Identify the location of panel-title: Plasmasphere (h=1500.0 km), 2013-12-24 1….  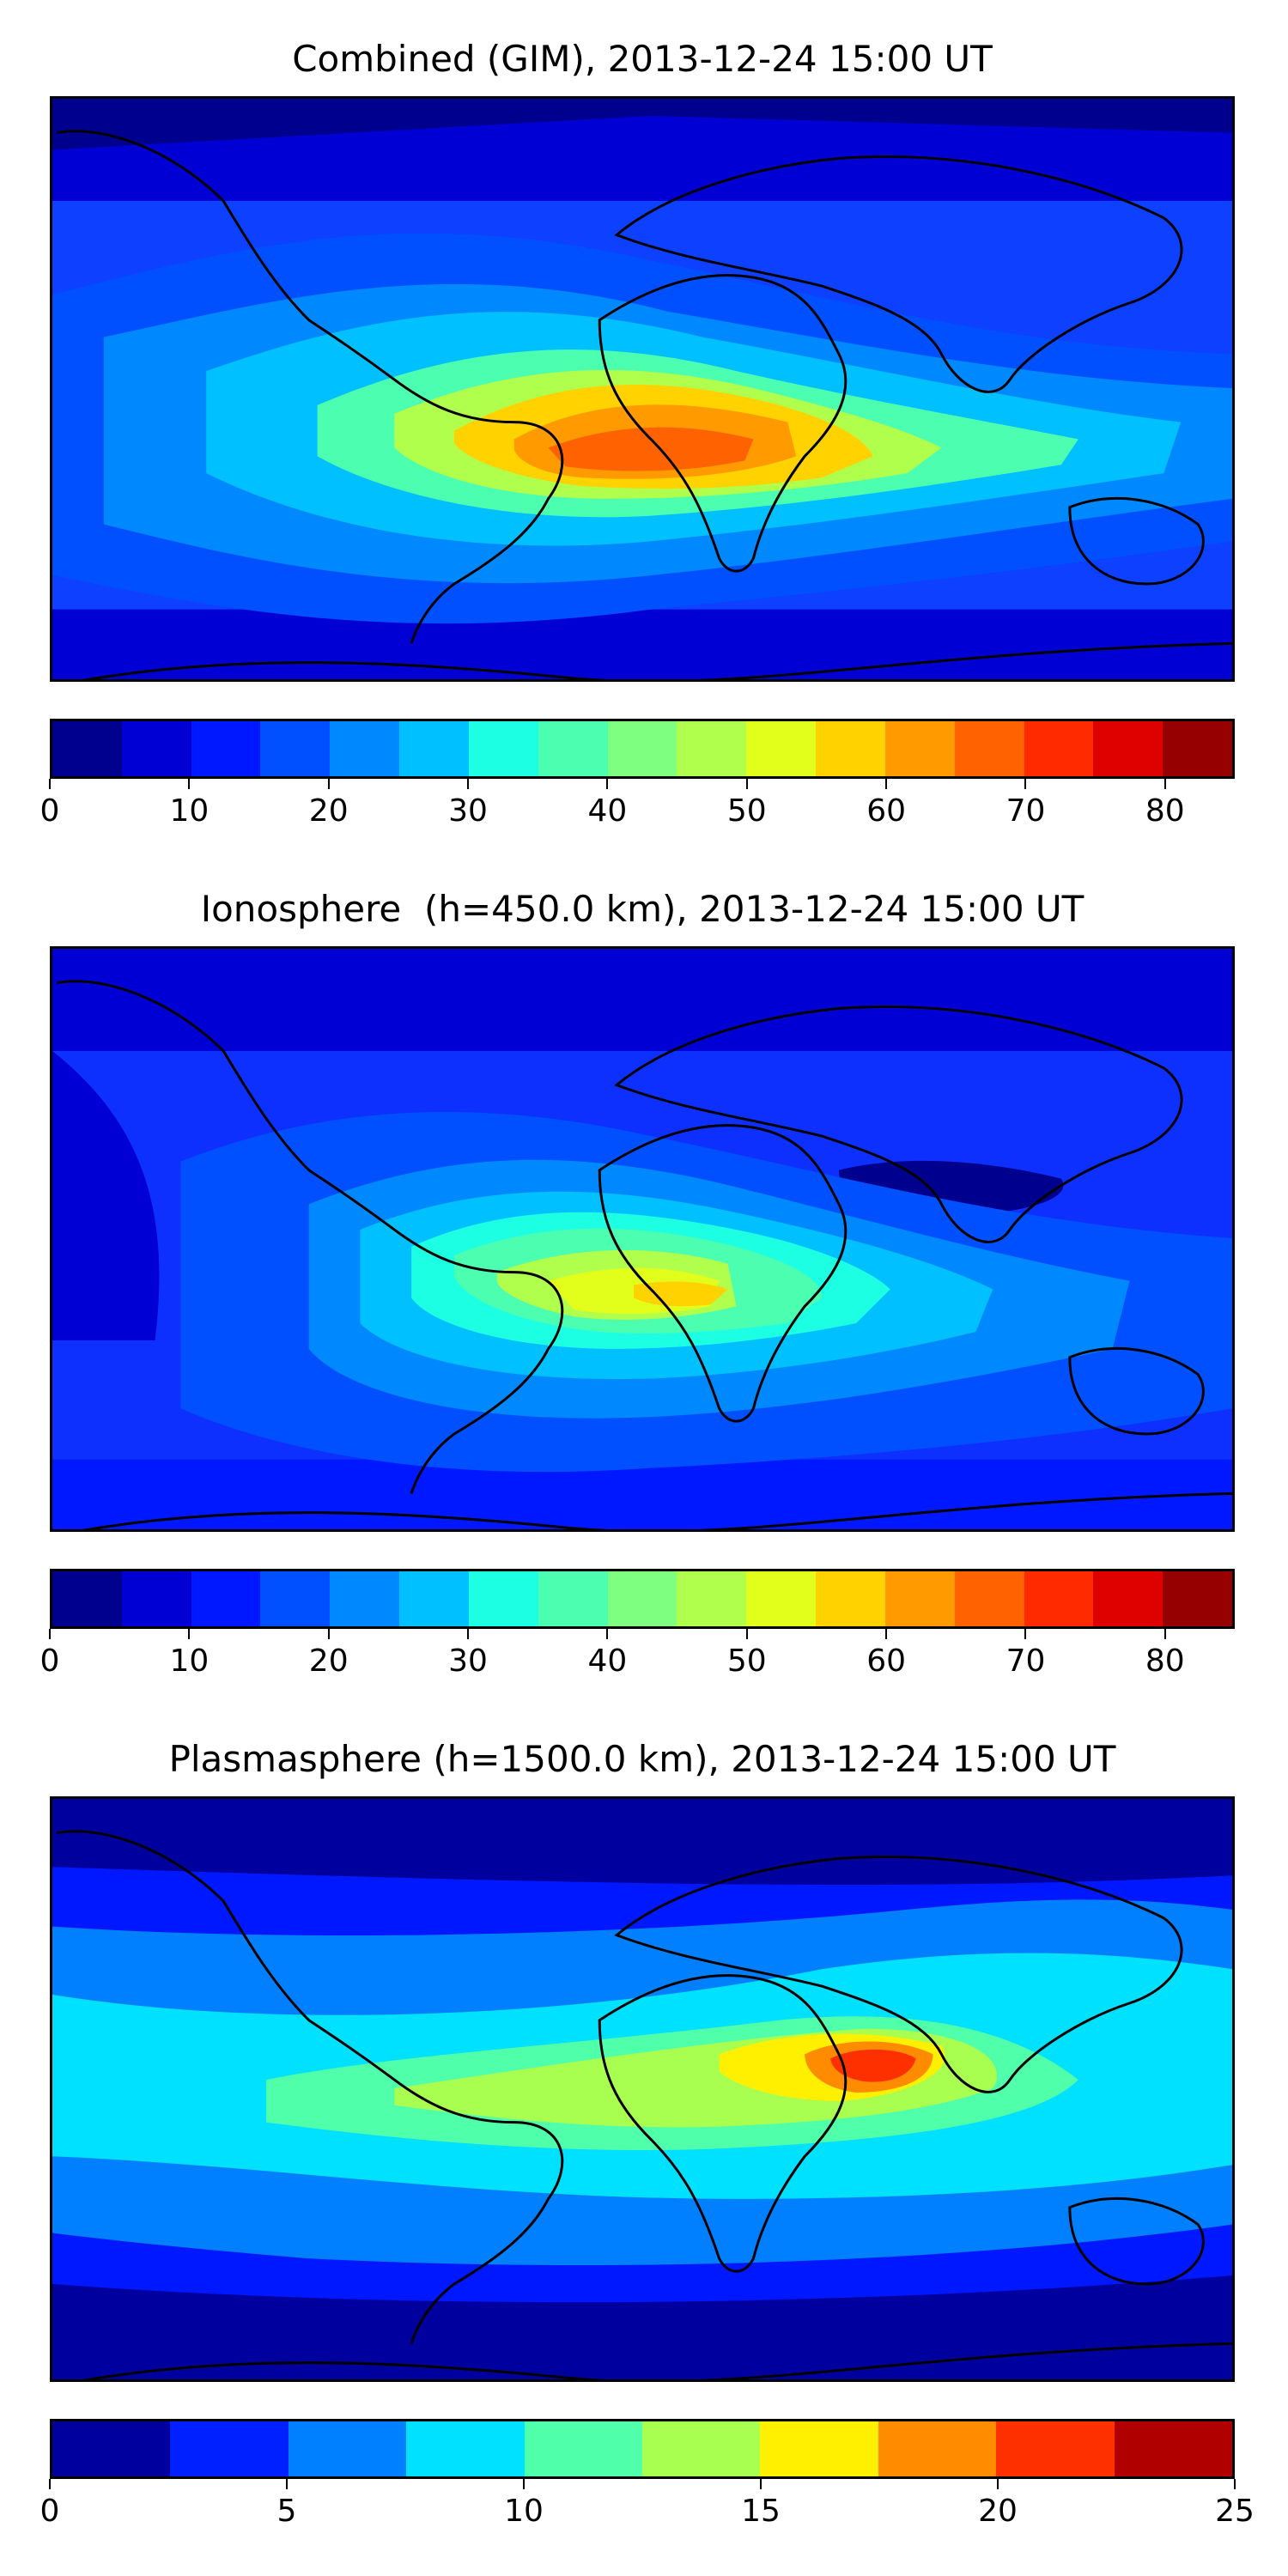
(642, 1759).